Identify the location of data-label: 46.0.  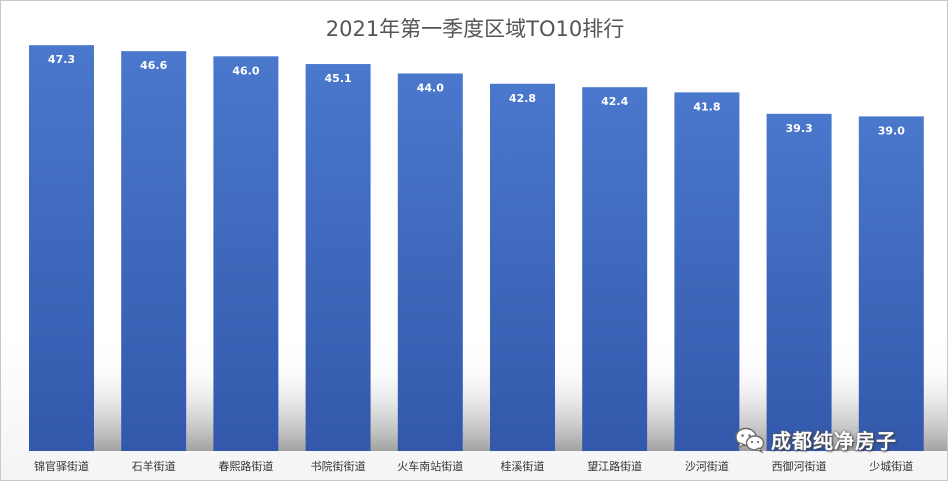
(245, 70).